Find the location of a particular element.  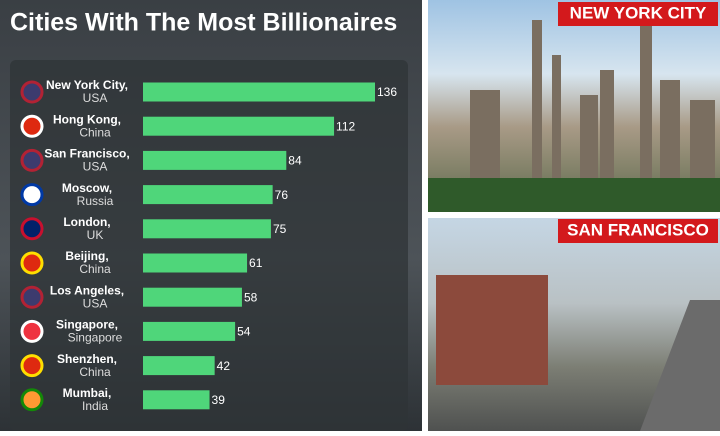

city-label: New York City, is located at coordinates (87, 85).